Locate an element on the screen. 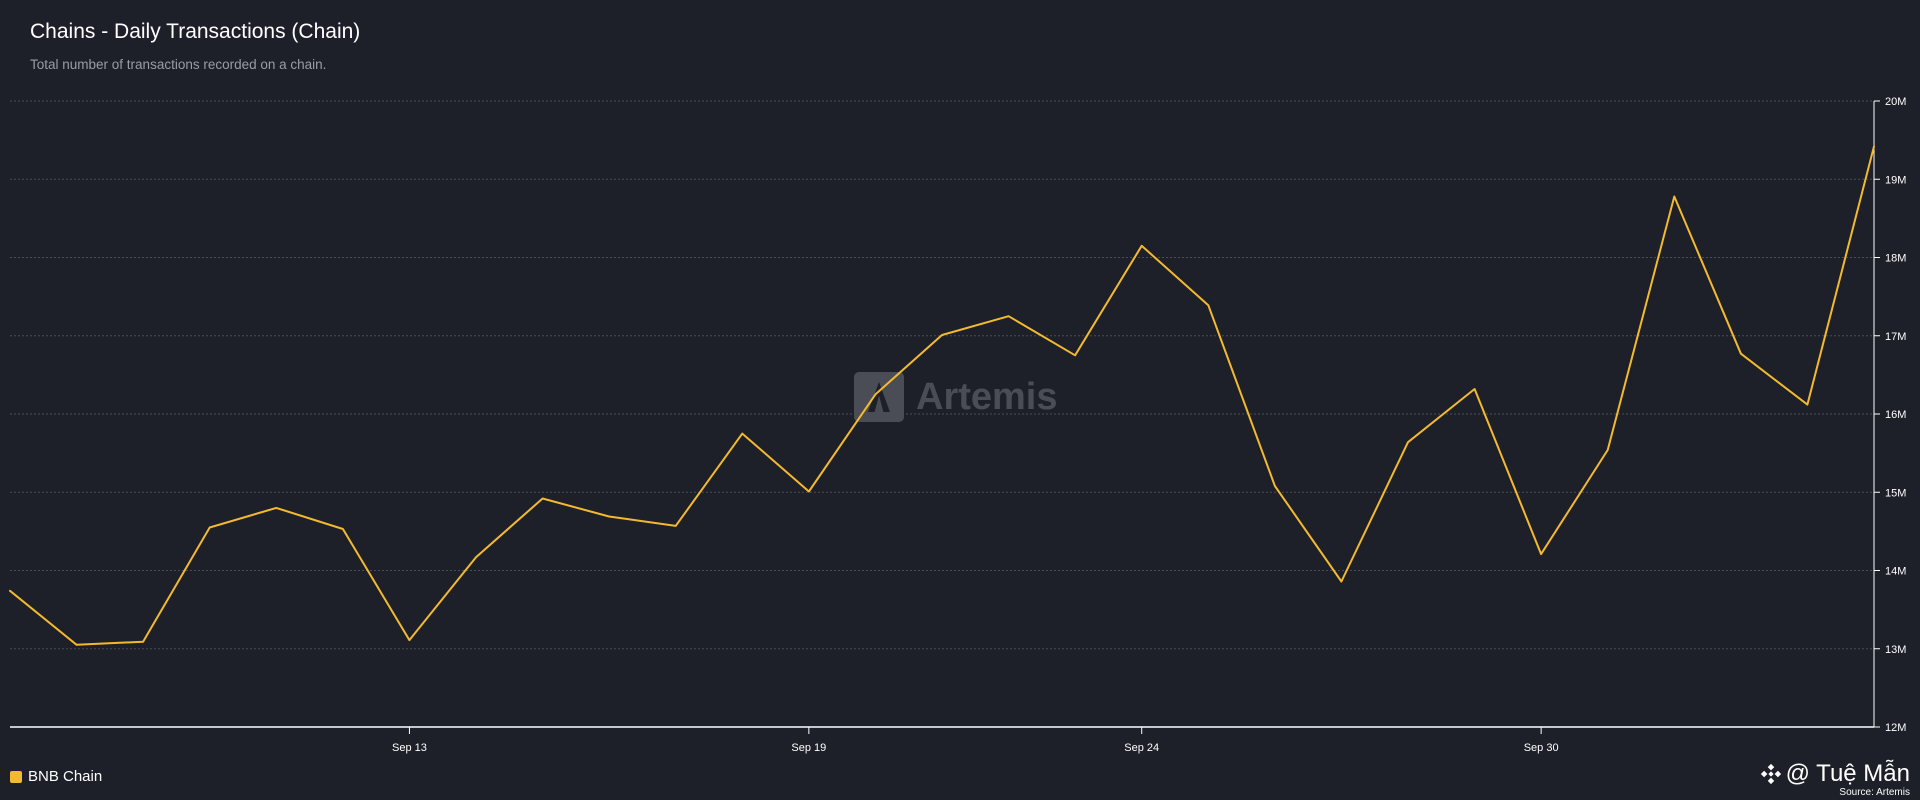 The image size is (1920, 800). y-tick-label: 17M is located at coordinates (1895, 337).